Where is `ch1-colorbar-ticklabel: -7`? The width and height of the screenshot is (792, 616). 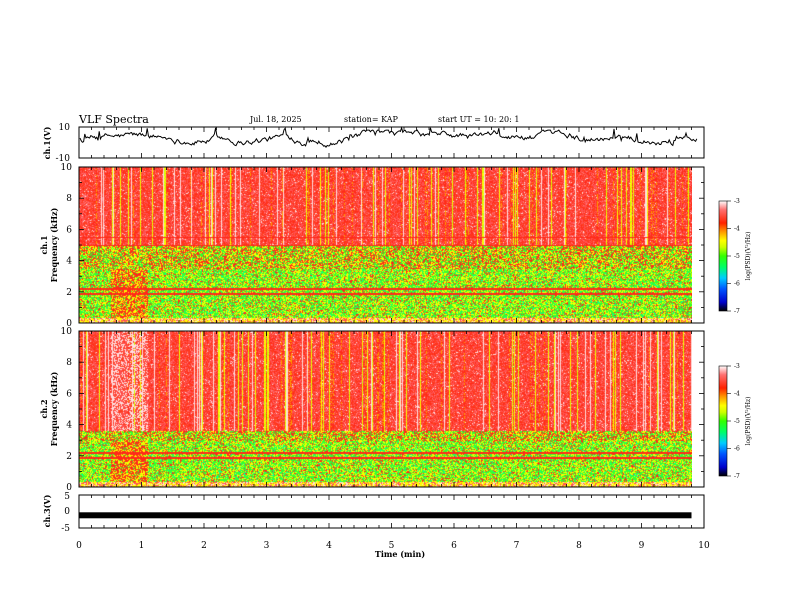 ch1-colorbar-ticklabel: -7 is located at coordinates (737, 311).